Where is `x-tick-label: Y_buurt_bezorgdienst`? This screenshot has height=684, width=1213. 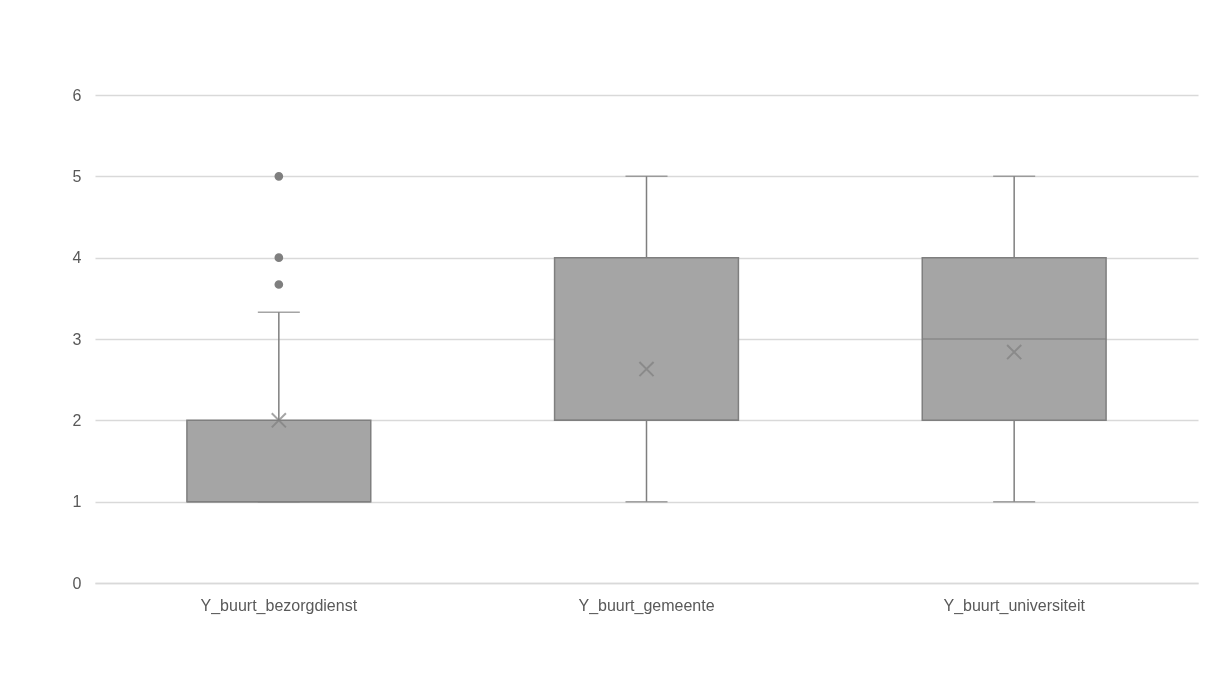 x-tick-label: Y_buurt_bezorgdienst is located at coordinates (279, 605).